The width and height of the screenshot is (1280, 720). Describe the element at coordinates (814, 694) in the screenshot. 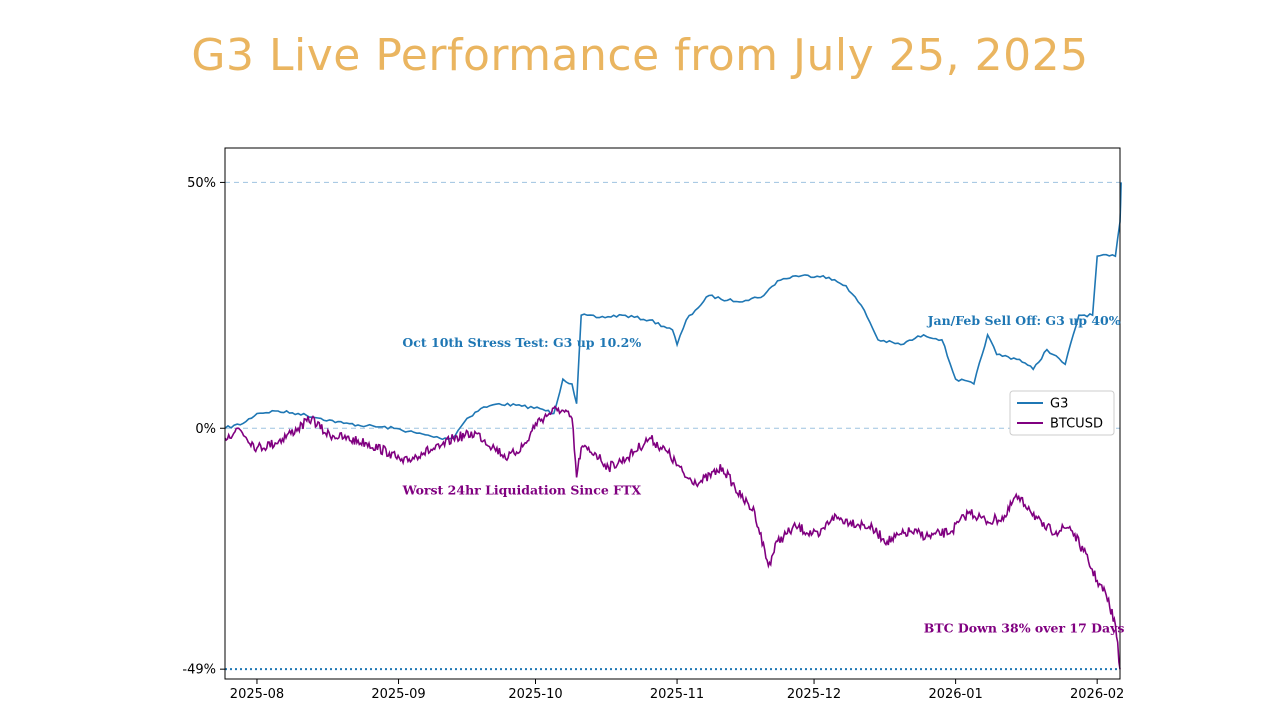

I see `x-tick-label: 2025-12` at that location.